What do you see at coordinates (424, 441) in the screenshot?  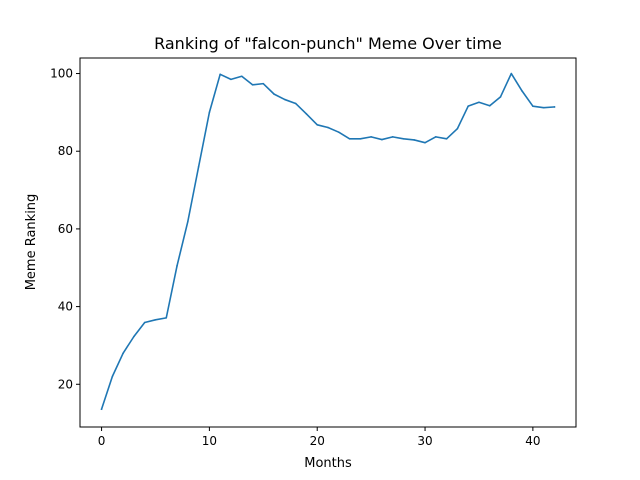 I see `x-tick-label: 30` at bounding box center [424, 441].